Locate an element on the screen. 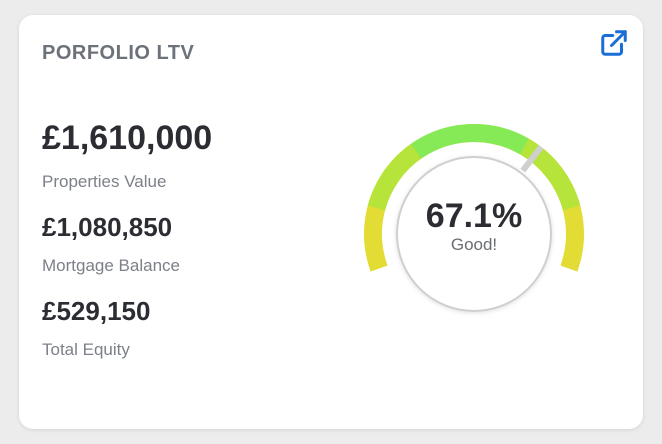 The image size is (662, 444). gauge-arc is located at coordinates (474, 198).